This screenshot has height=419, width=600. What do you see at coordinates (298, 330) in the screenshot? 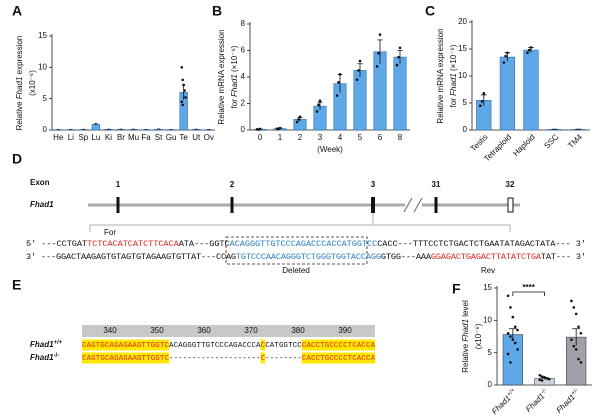
I see `ruler-number: 380` at bounding box center [298, 330].